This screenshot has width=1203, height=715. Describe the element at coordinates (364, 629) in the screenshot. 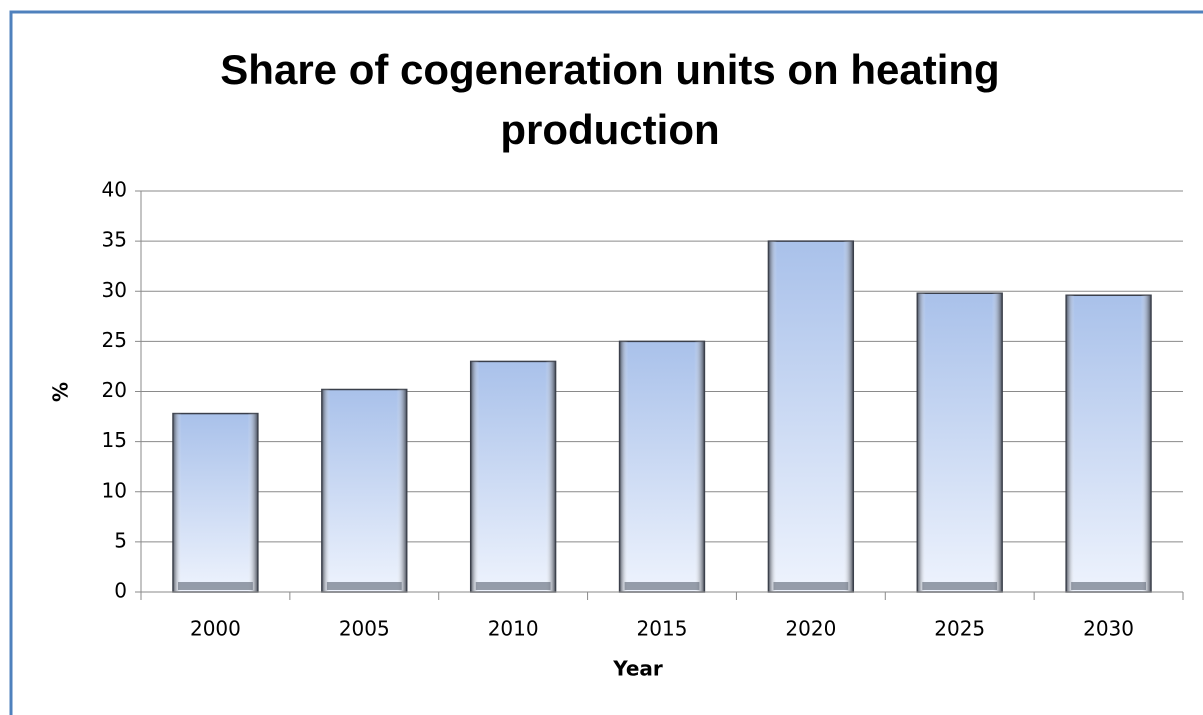

I see `x-tick-label: 2005` at that location.